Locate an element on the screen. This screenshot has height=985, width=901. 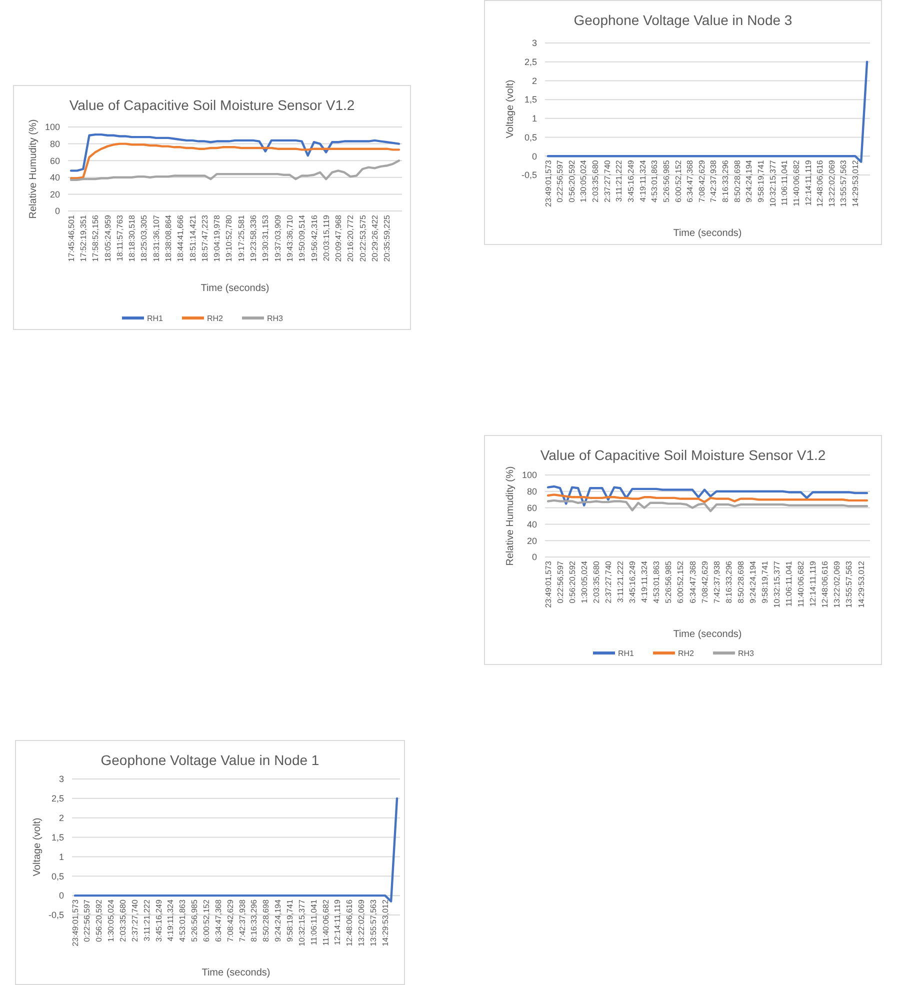
x-tick-label: 0:56:20,592 is located at coordinates (99, 920).